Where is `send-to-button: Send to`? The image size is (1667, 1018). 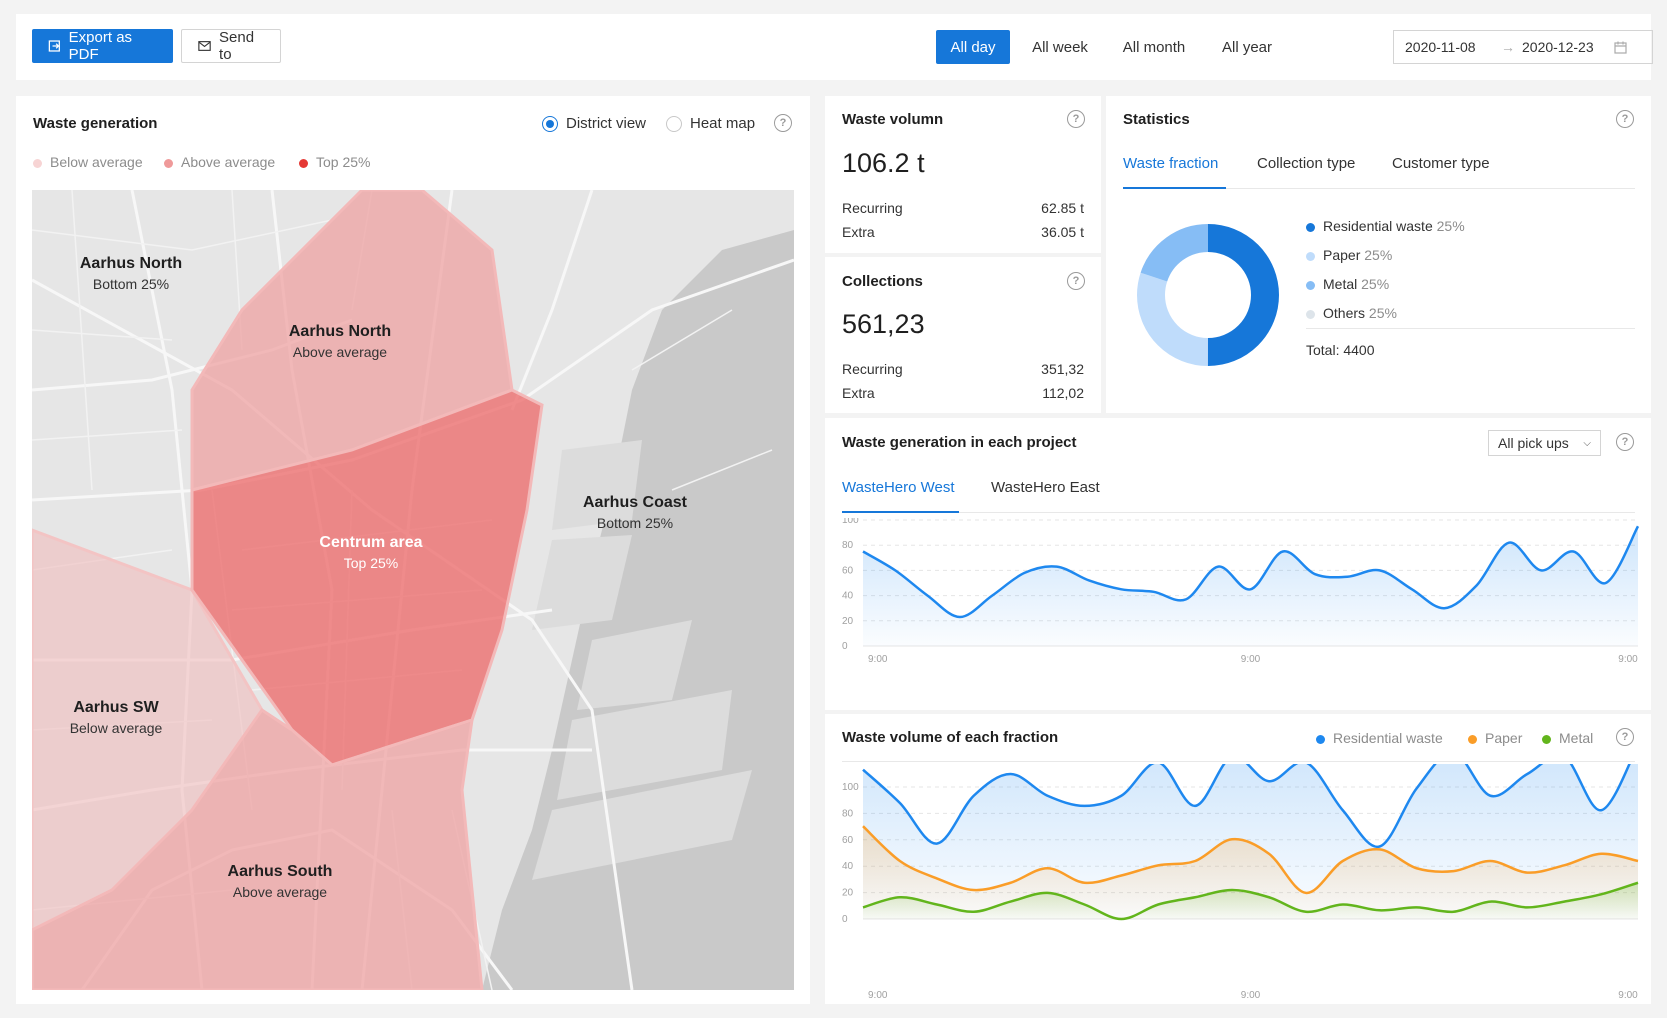 send-to-button: Send to is located at coordinates (231, 46).